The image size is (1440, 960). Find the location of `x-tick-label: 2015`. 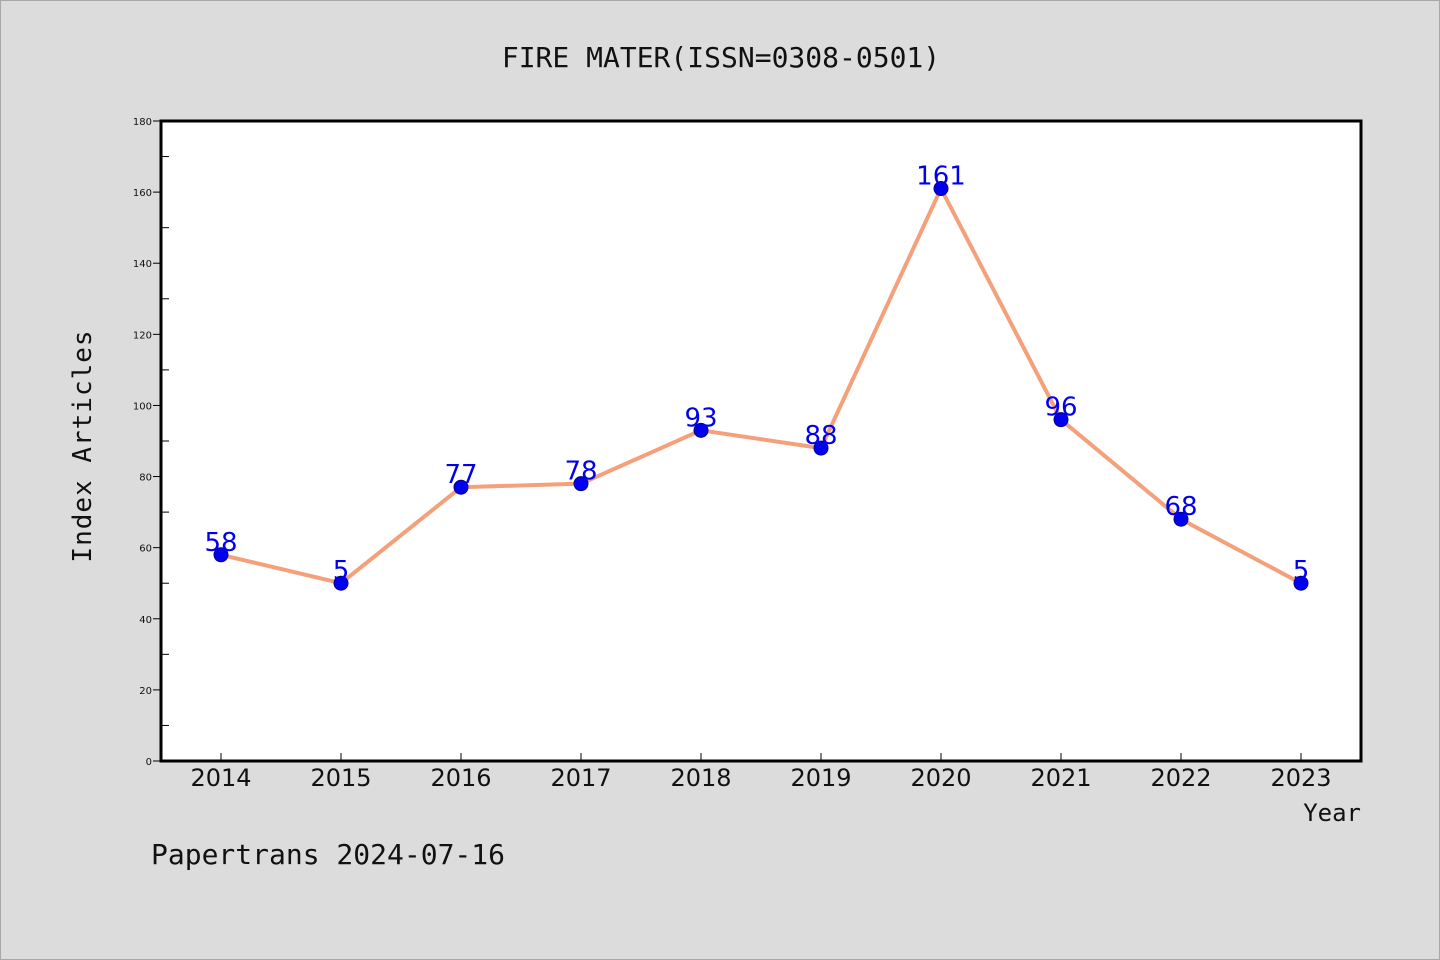

x-tick-label: 2015 is located at coordinates (340, 778).